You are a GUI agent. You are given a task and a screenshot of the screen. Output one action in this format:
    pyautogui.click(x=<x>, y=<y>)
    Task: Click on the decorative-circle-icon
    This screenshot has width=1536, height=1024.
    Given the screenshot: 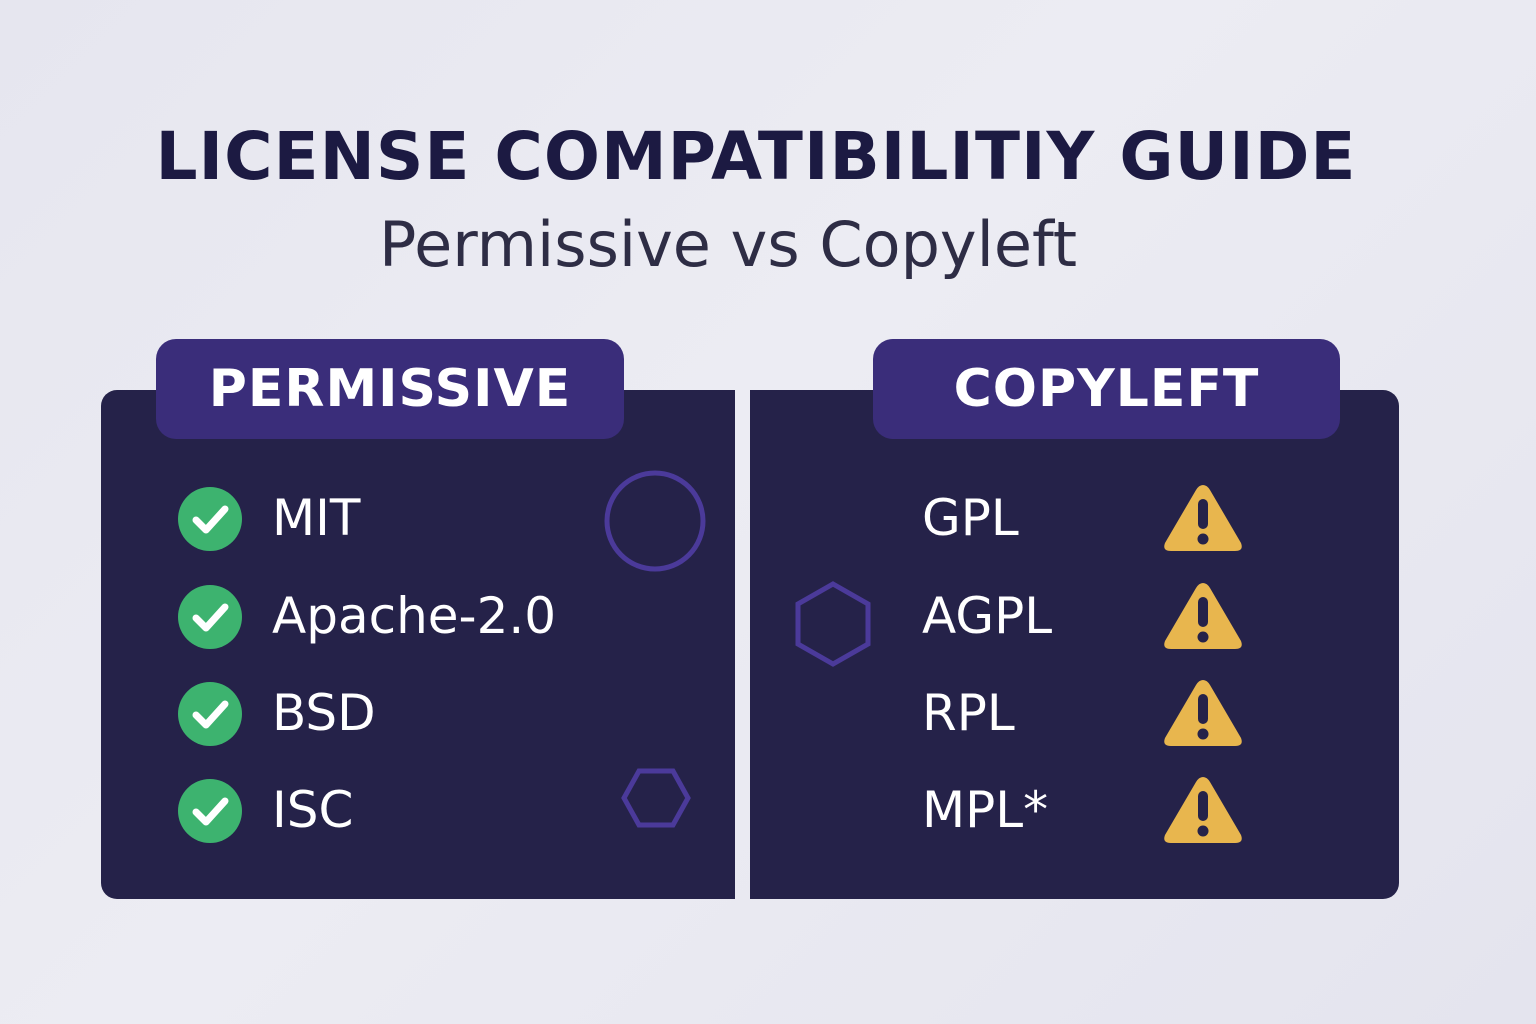 What is the action you would take?
    pyautogui.click(x=655, y=521)
    